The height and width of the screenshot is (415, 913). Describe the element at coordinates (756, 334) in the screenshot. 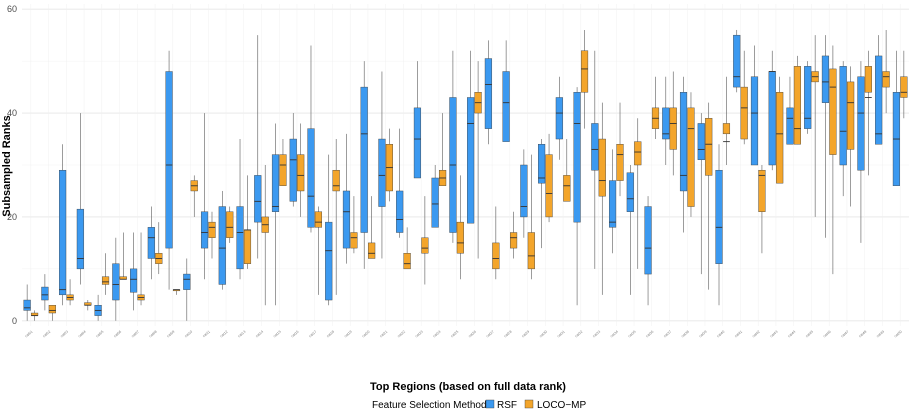

I see `x-tick-label: cat42` at that location.